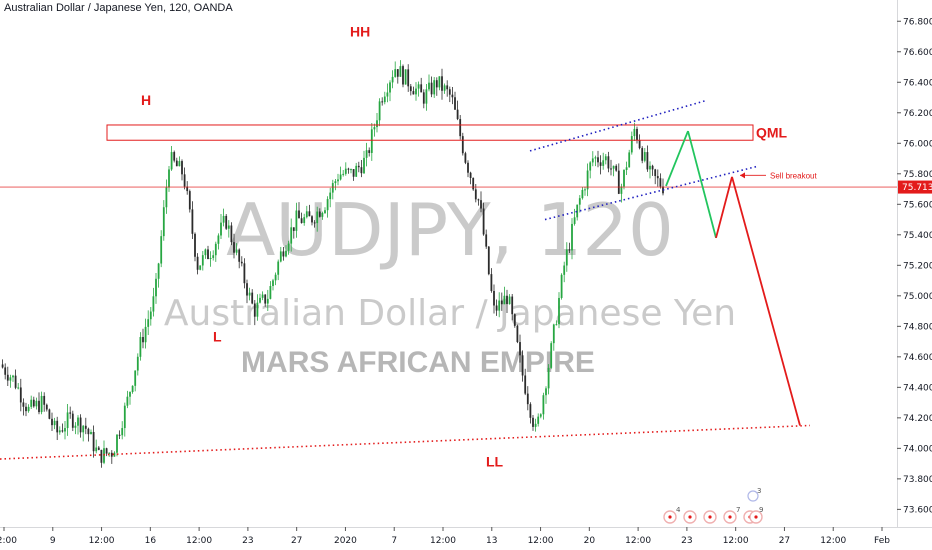 The height and width of the screenshot is (550, 932). Describe the element at coordinates (917, 205) in the screenshot. I see `price-tick-label: 75.600` at that location.